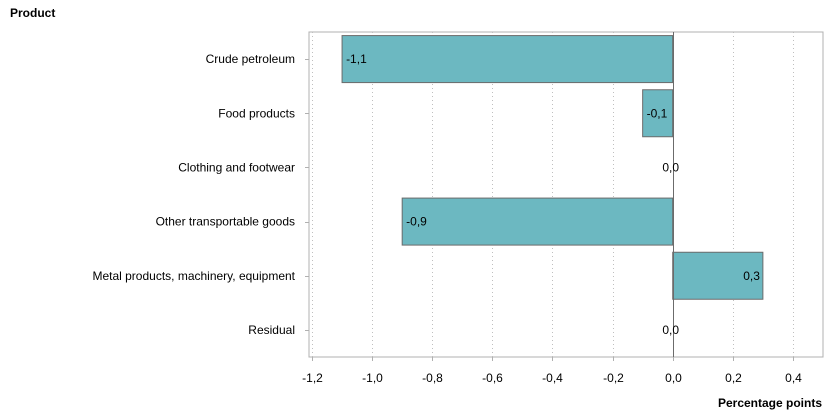  What do you see at coordinates (33, 13) in the screenshot?
I see `y-axis-title: Product` at bounding box center [33, 13].